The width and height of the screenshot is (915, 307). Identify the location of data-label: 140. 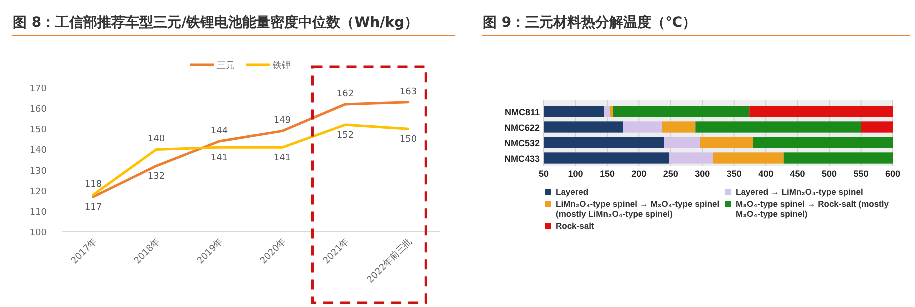
(157, 139).